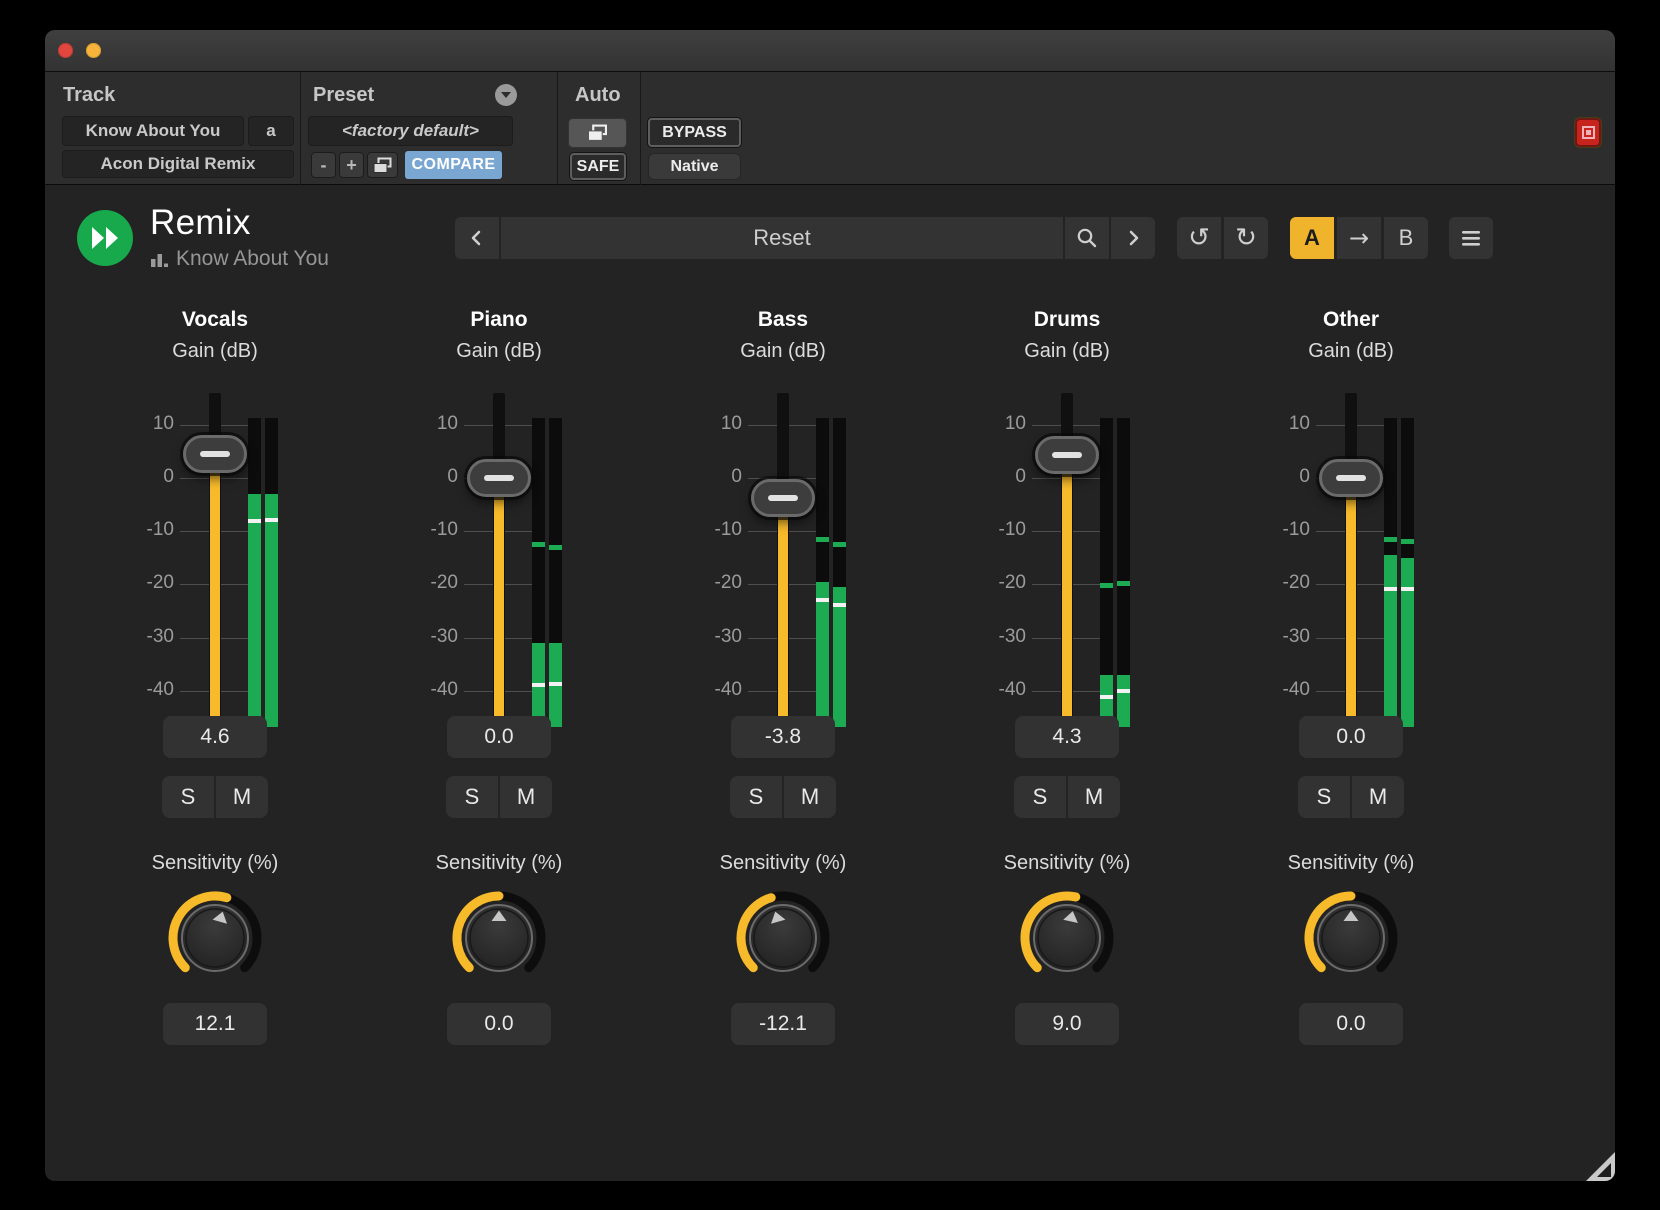 This screenshot has height=1210, width=1660. Describe the element at coordinates (1067, 319) in the screenshot. I see `strip-name: Drums` at that location.